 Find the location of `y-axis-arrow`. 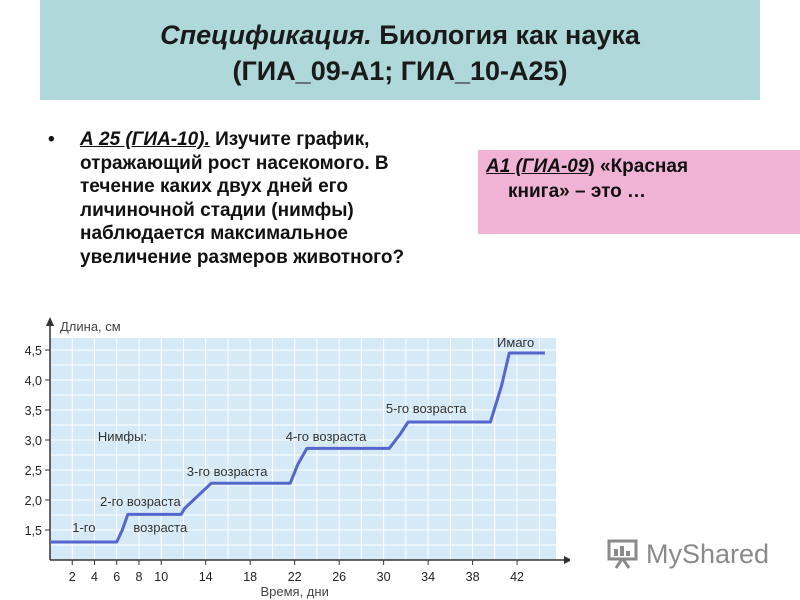

y-axis-arrow is located at coordinates (50, 321).